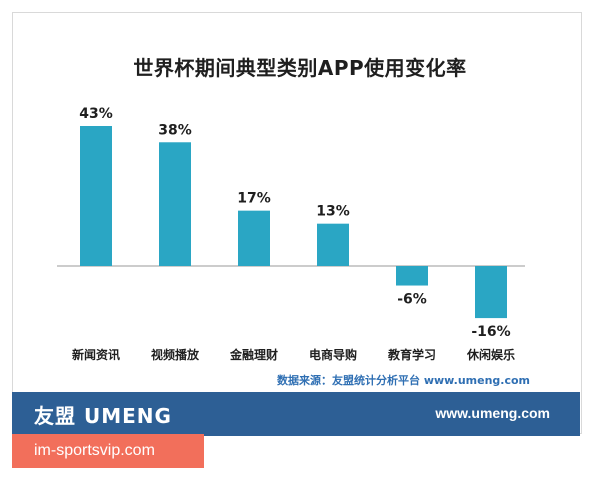 This screenshot has height=480, width=600. What do you see at coordinates (333, 212) in the screenshot?
I see `value-label-3: 13%` at bounding box center [333, 212].